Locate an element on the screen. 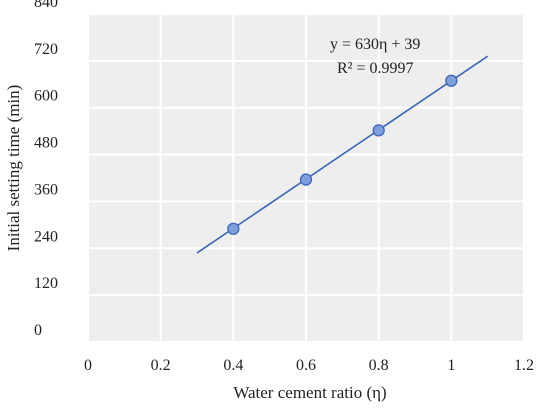 Image resolution: width=550 pixels, height=408 pixels. x-tick-labels: 0 0.2 0.4 0.6 0.8 1 1.2 is located at coordinates (309, 365).